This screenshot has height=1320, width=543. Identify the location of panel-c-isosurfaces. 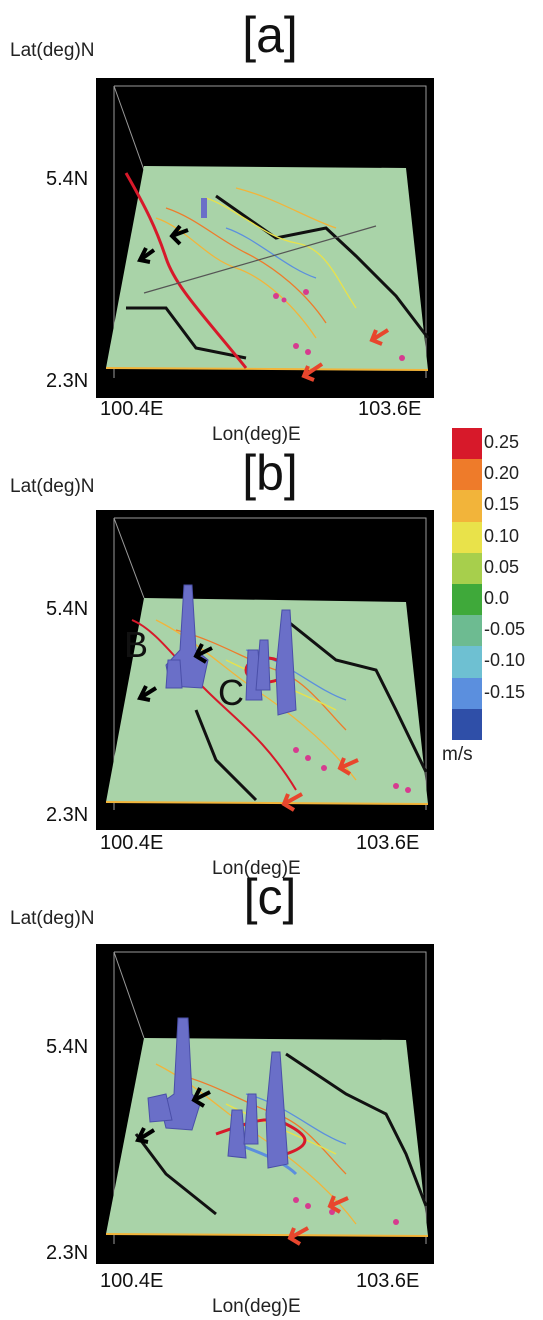
(218, 1093).